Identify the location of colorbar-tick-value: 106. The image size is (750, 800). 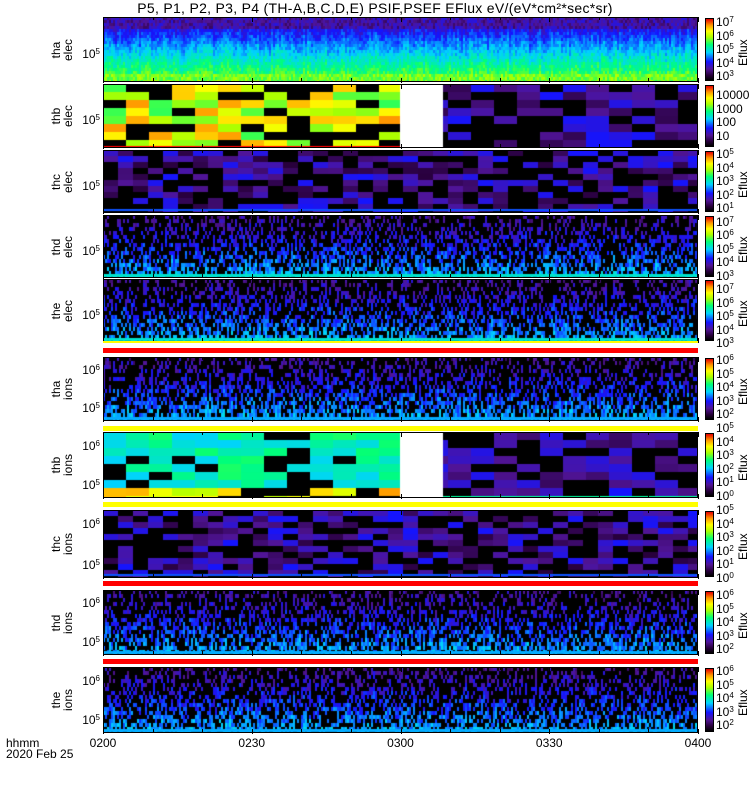
(725, 36).